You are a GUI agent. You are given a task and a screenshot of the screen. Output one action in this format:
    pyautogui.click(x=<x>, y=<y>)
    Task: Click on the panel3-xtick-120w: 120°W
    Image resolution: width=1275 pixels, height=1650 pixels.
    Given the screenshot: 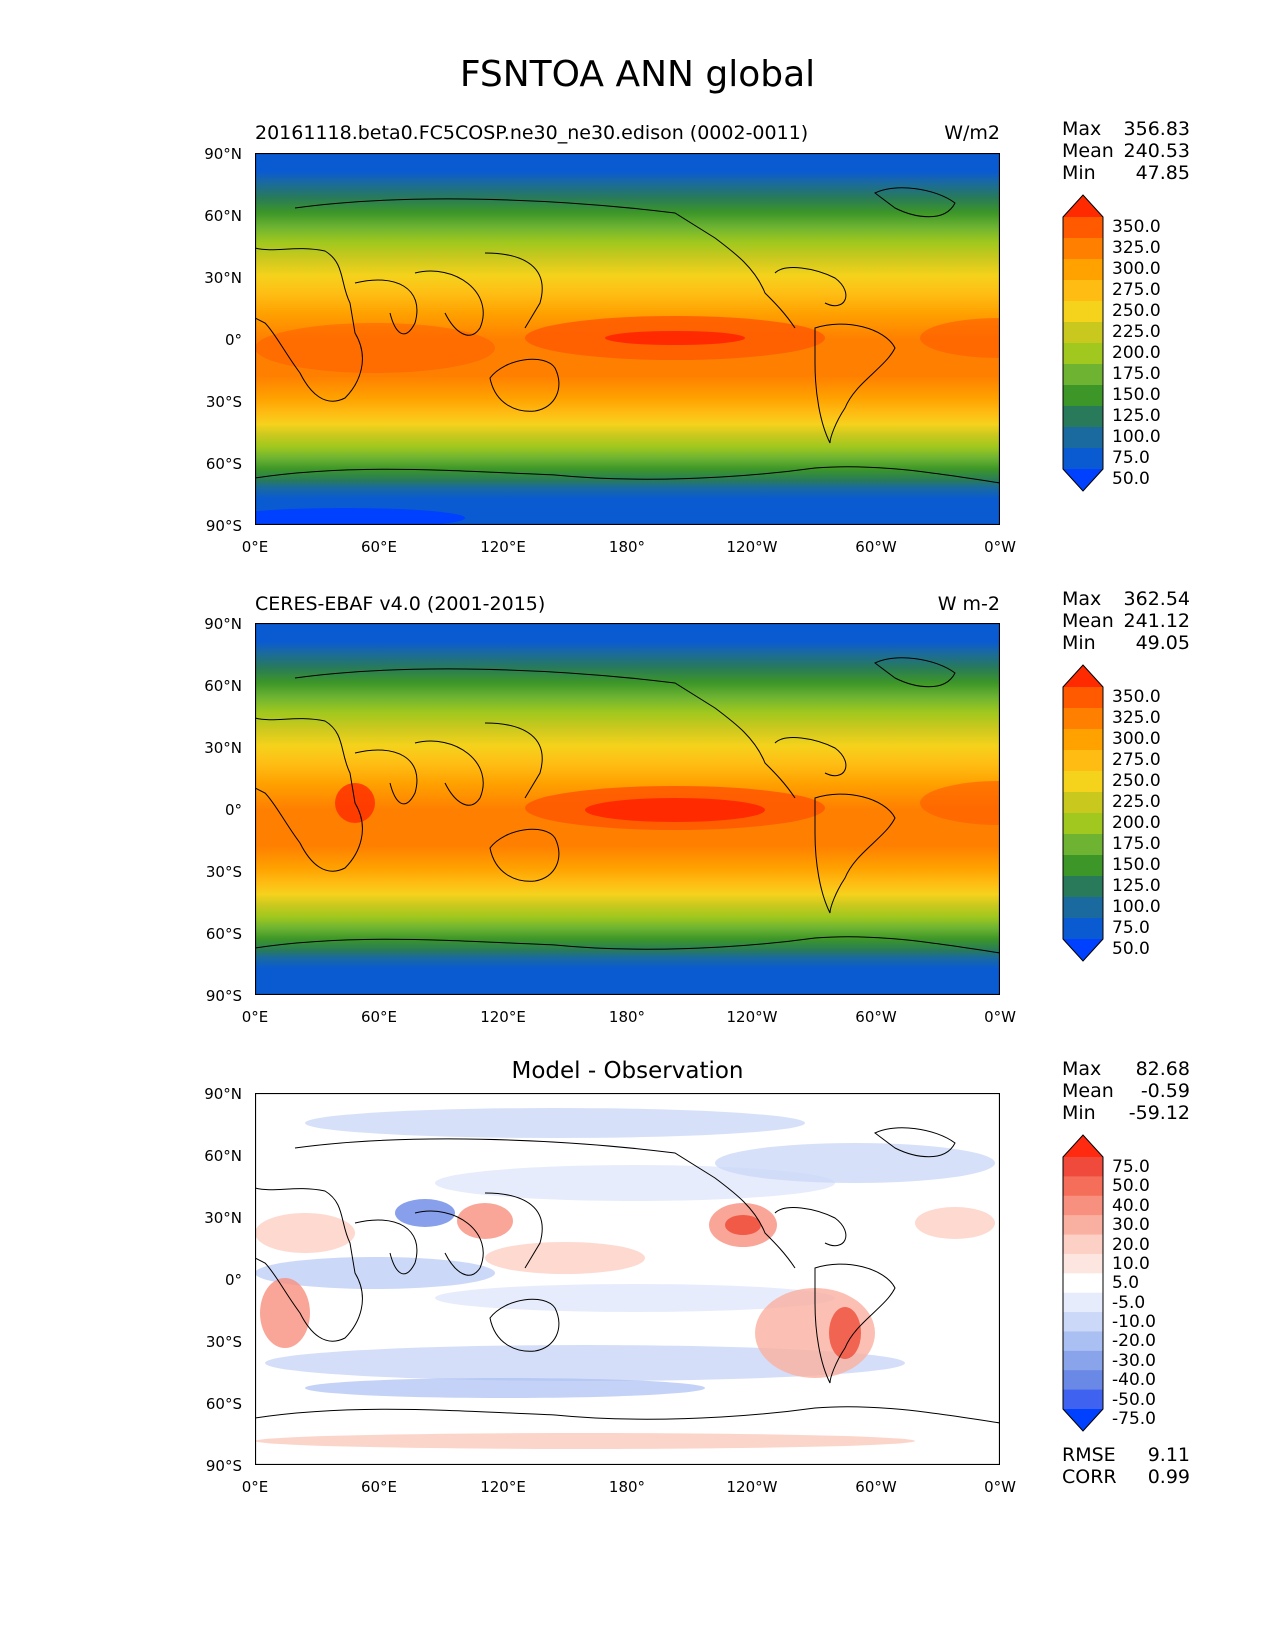 What is the action you would take?
    pyautogui.click(x=752, y=1487)
    